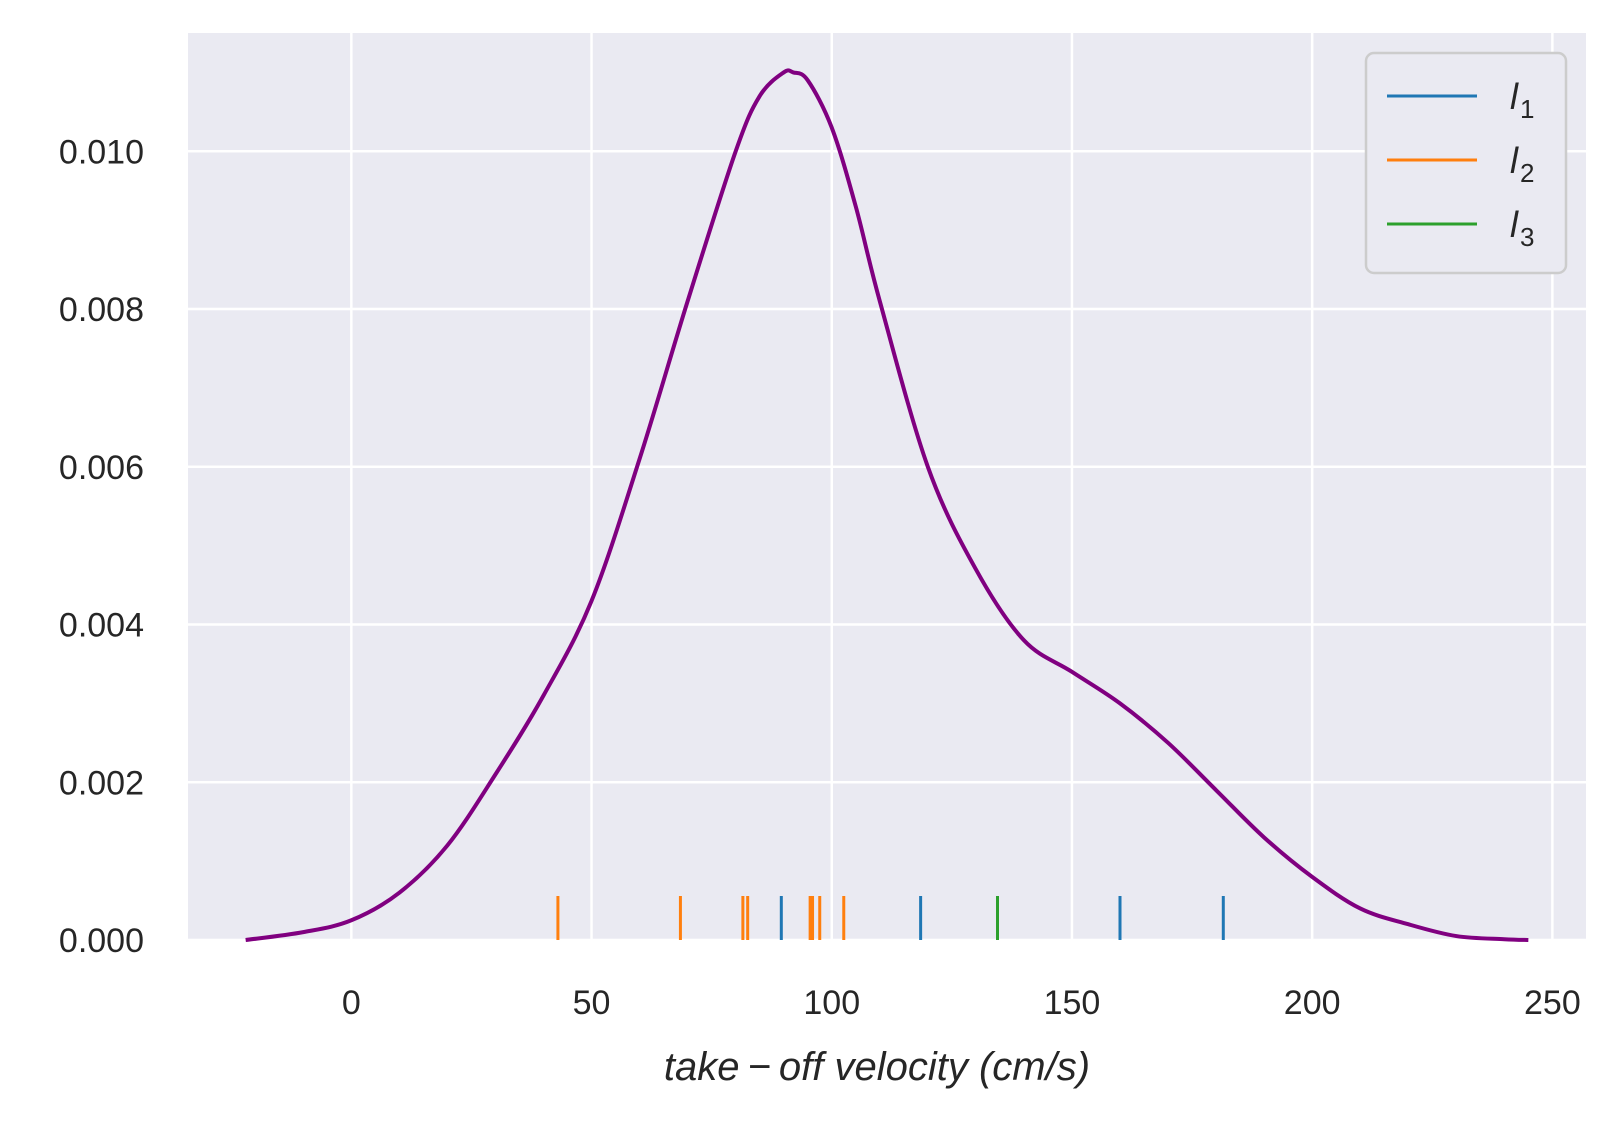 The height and width of the screenshot is (1122, 1609). Describe the element at coordinates (890, 918) in the screenshot. I see `rug-marks` at that location.